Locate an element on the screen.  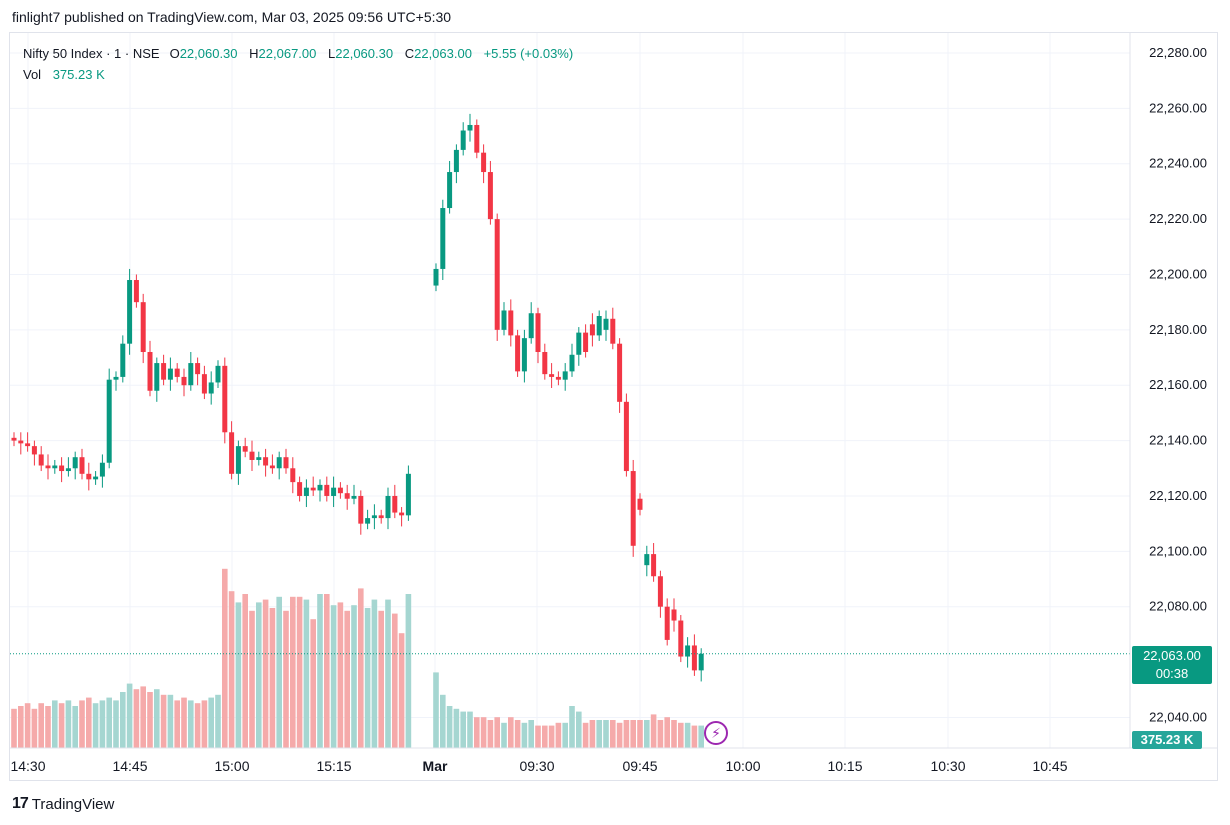
price-tick-label: 22,160.00 is located at coordinates (1178, 384).